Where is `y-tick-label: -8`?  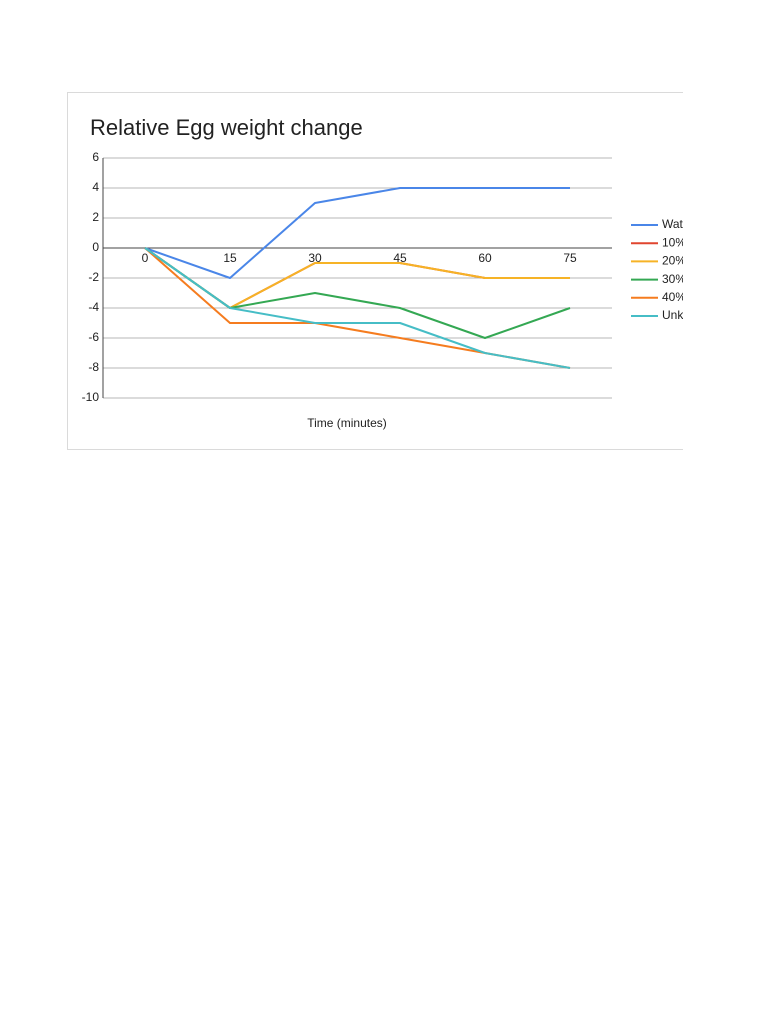
y-tick-label: -8 is located at coordinates (93, 367).